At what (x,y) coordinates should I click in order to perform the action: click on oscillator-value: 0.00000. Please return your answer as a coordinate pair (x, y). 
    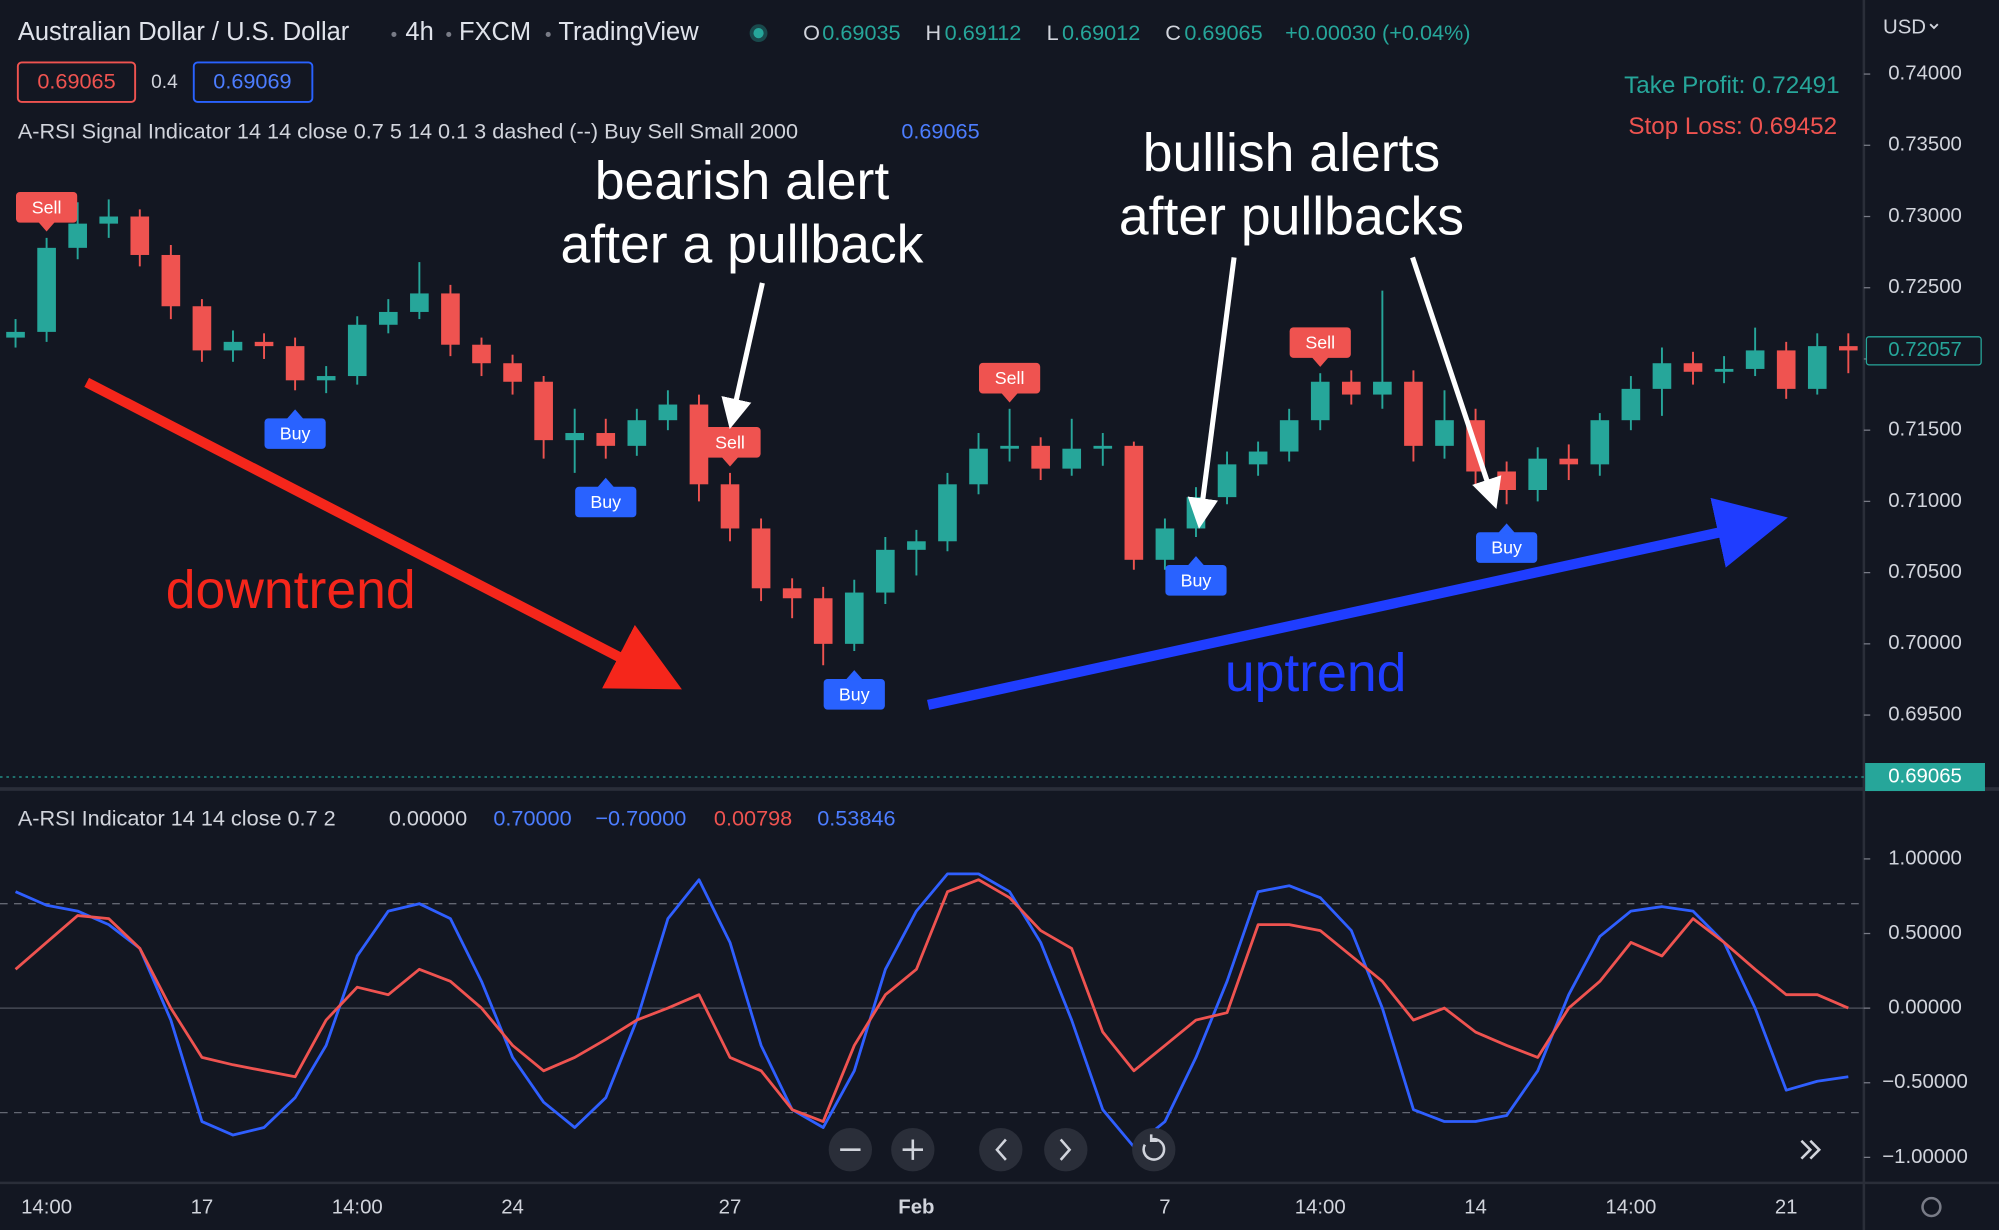
    Looking at the image, I should click on (428, 817).